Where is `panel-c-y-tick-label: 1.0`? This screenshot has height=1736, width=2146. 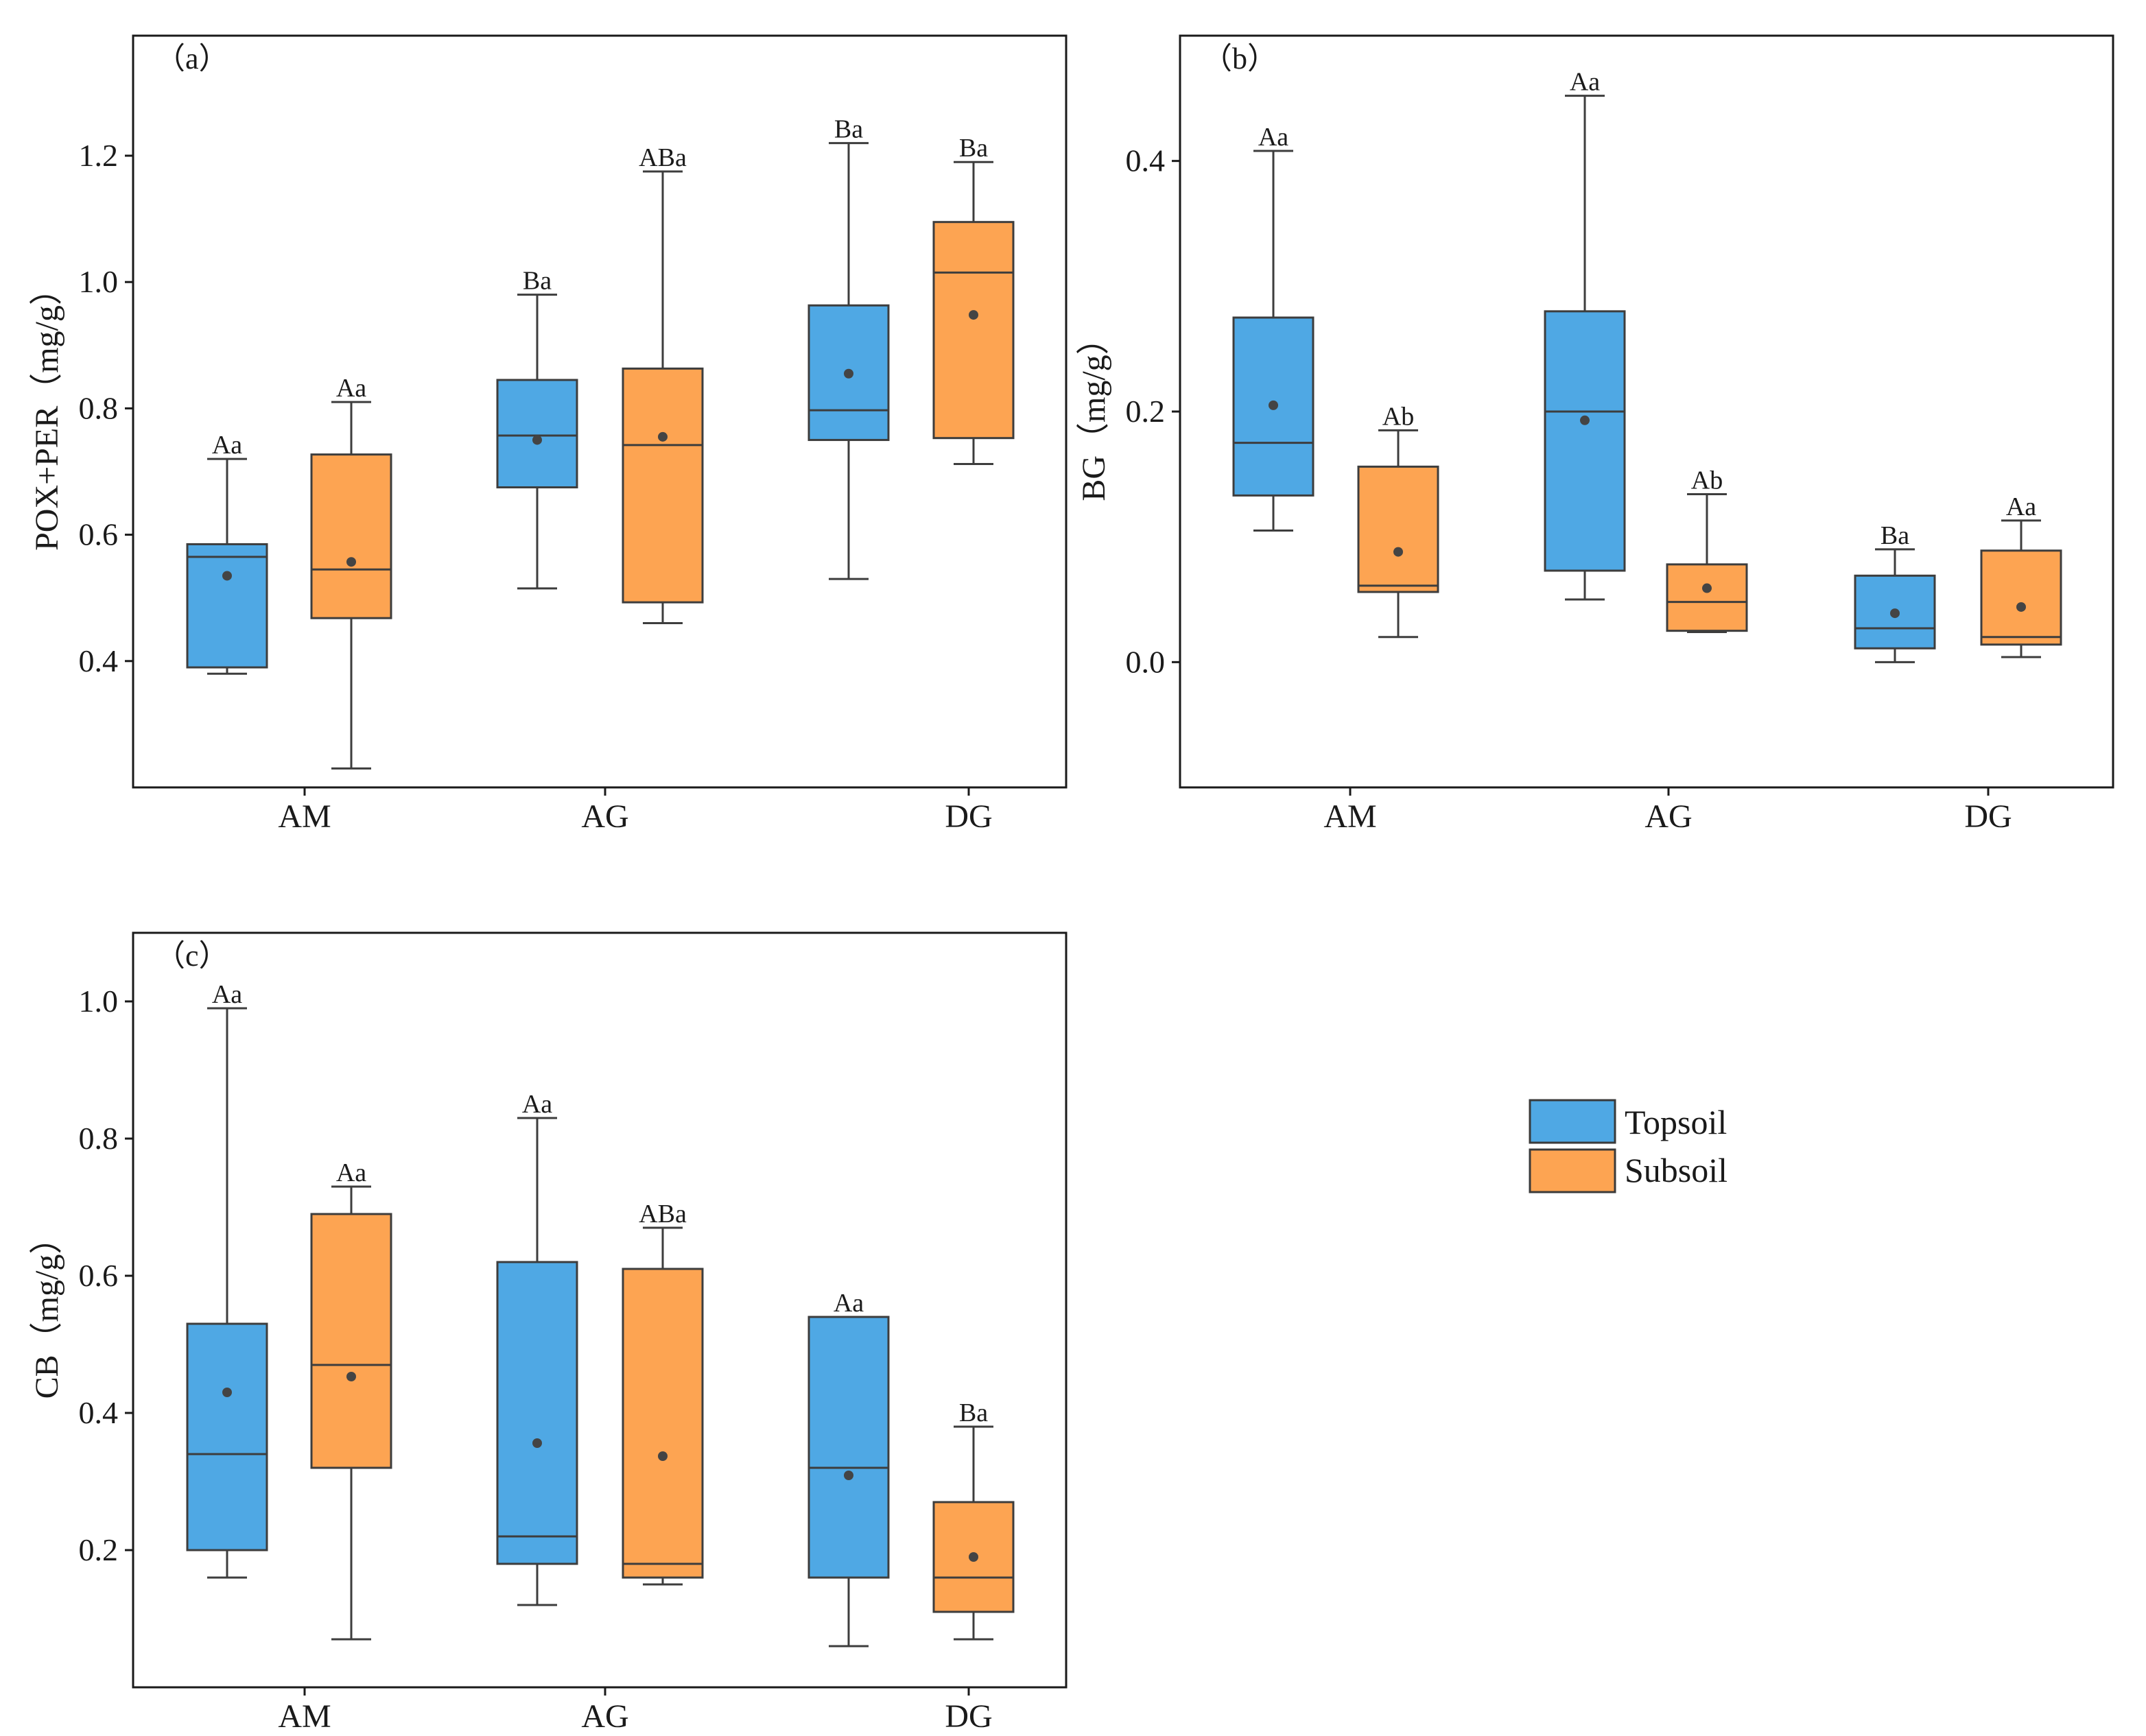
panel-c-y-tick-label: 1.0 is located at coordinates (99, 1001).